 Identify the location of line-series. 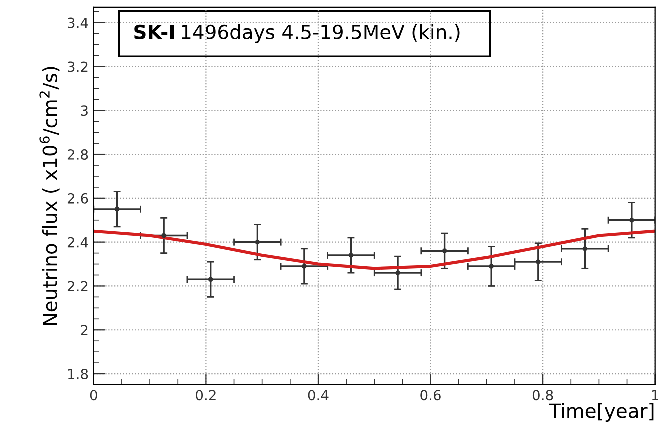
(375, 250).